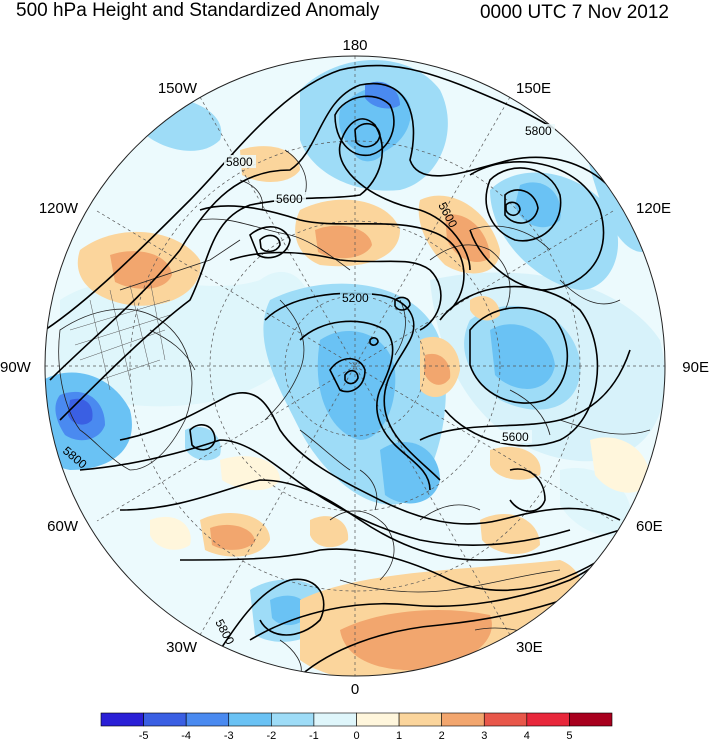  I want to click on lon-label-150w: 150W, so click(178, 88).